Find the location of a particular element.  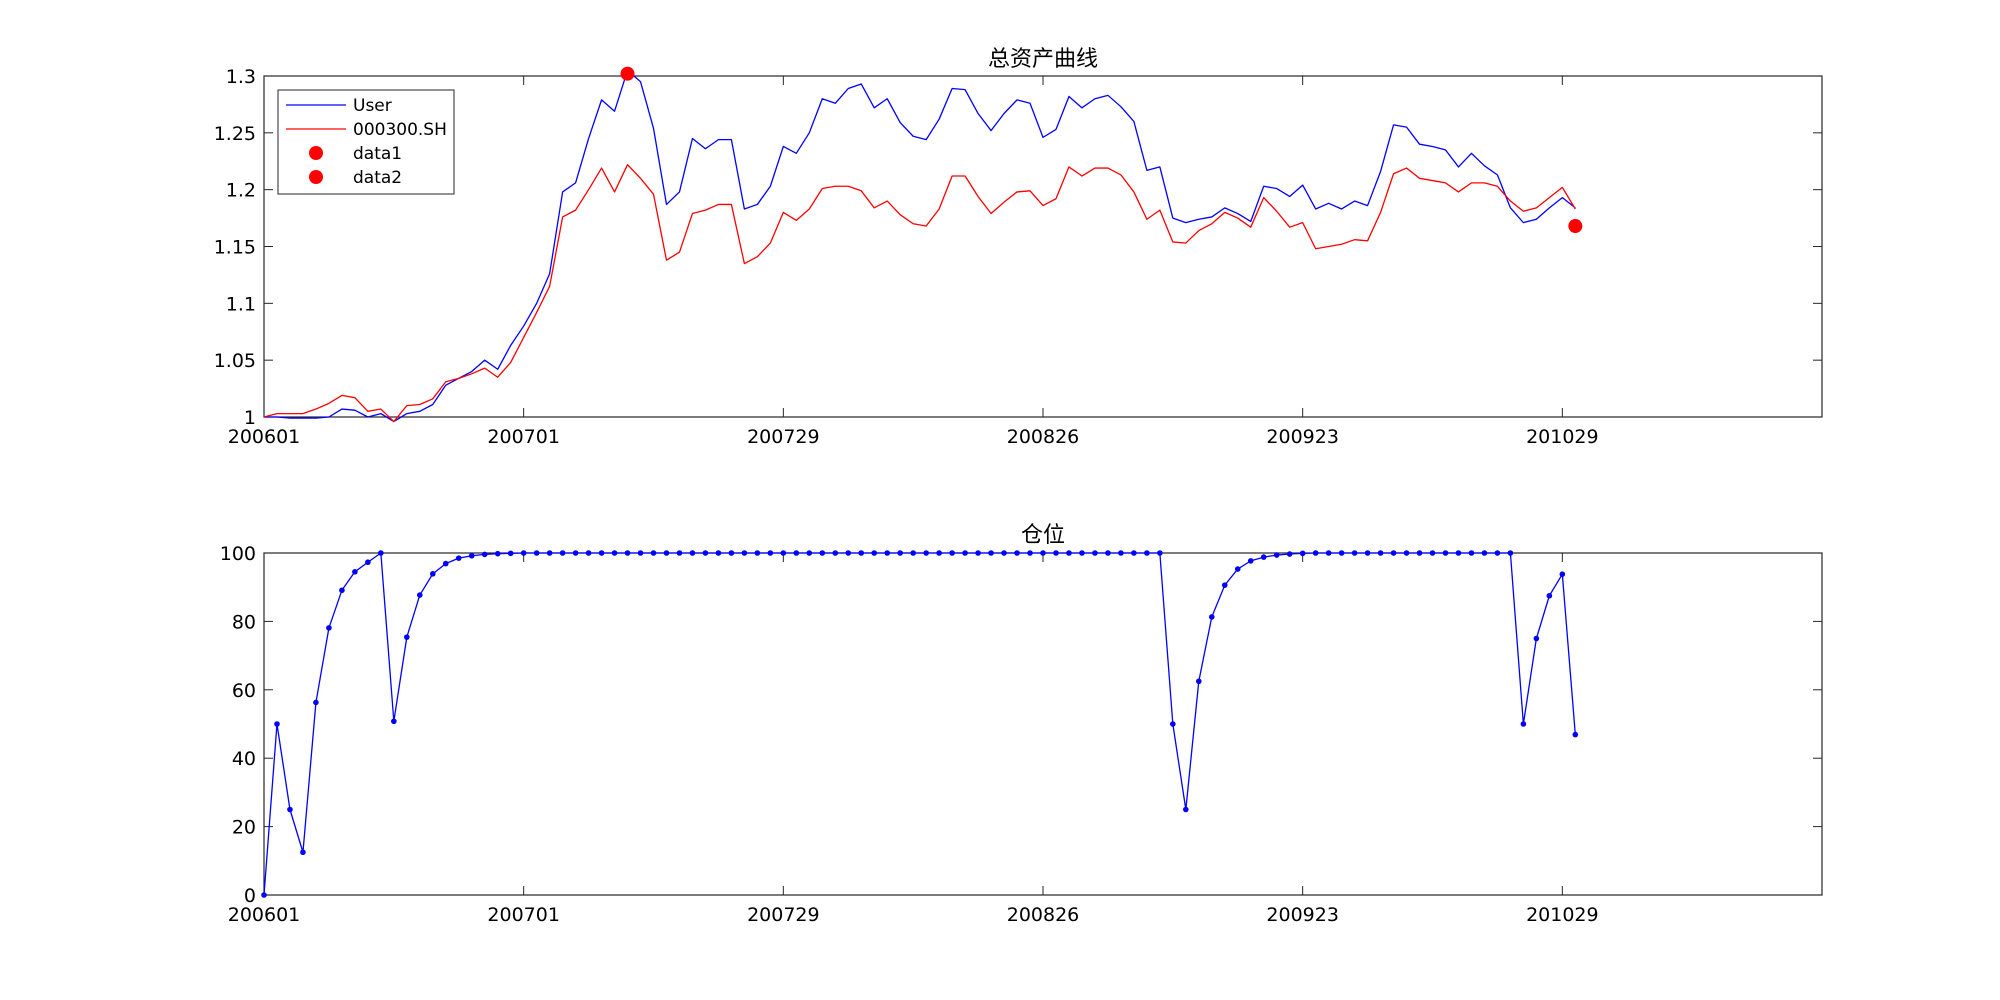

y-tick-label: 1.3 is located at coordinates (241, 77).